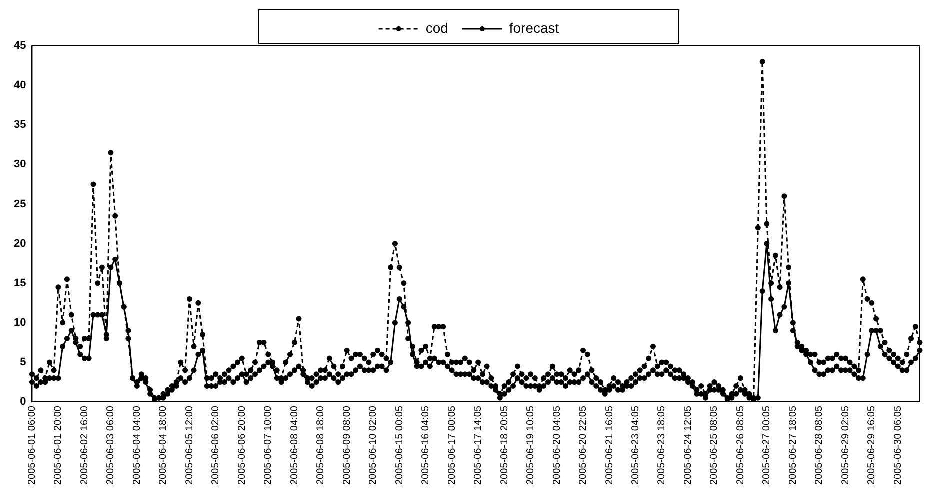 The width and height of the screenshot is (944, 497). I want to click on x-tick-label: 2005-06-08 18:00, so click(321, 446).